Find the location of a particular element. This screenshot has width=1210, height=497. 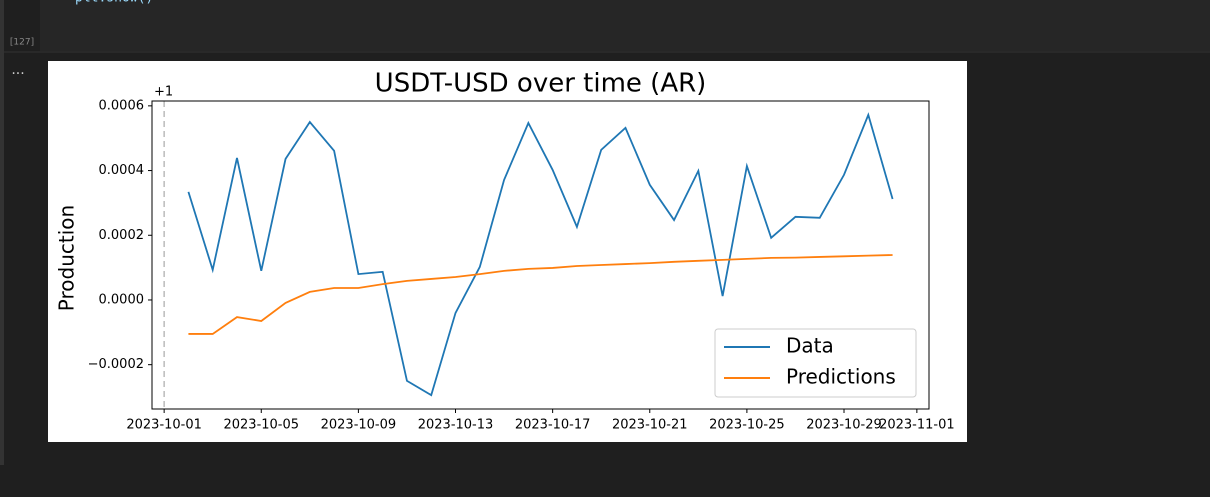

x-tick-label: 2023-10-05 is located at coordinates (261, 425).